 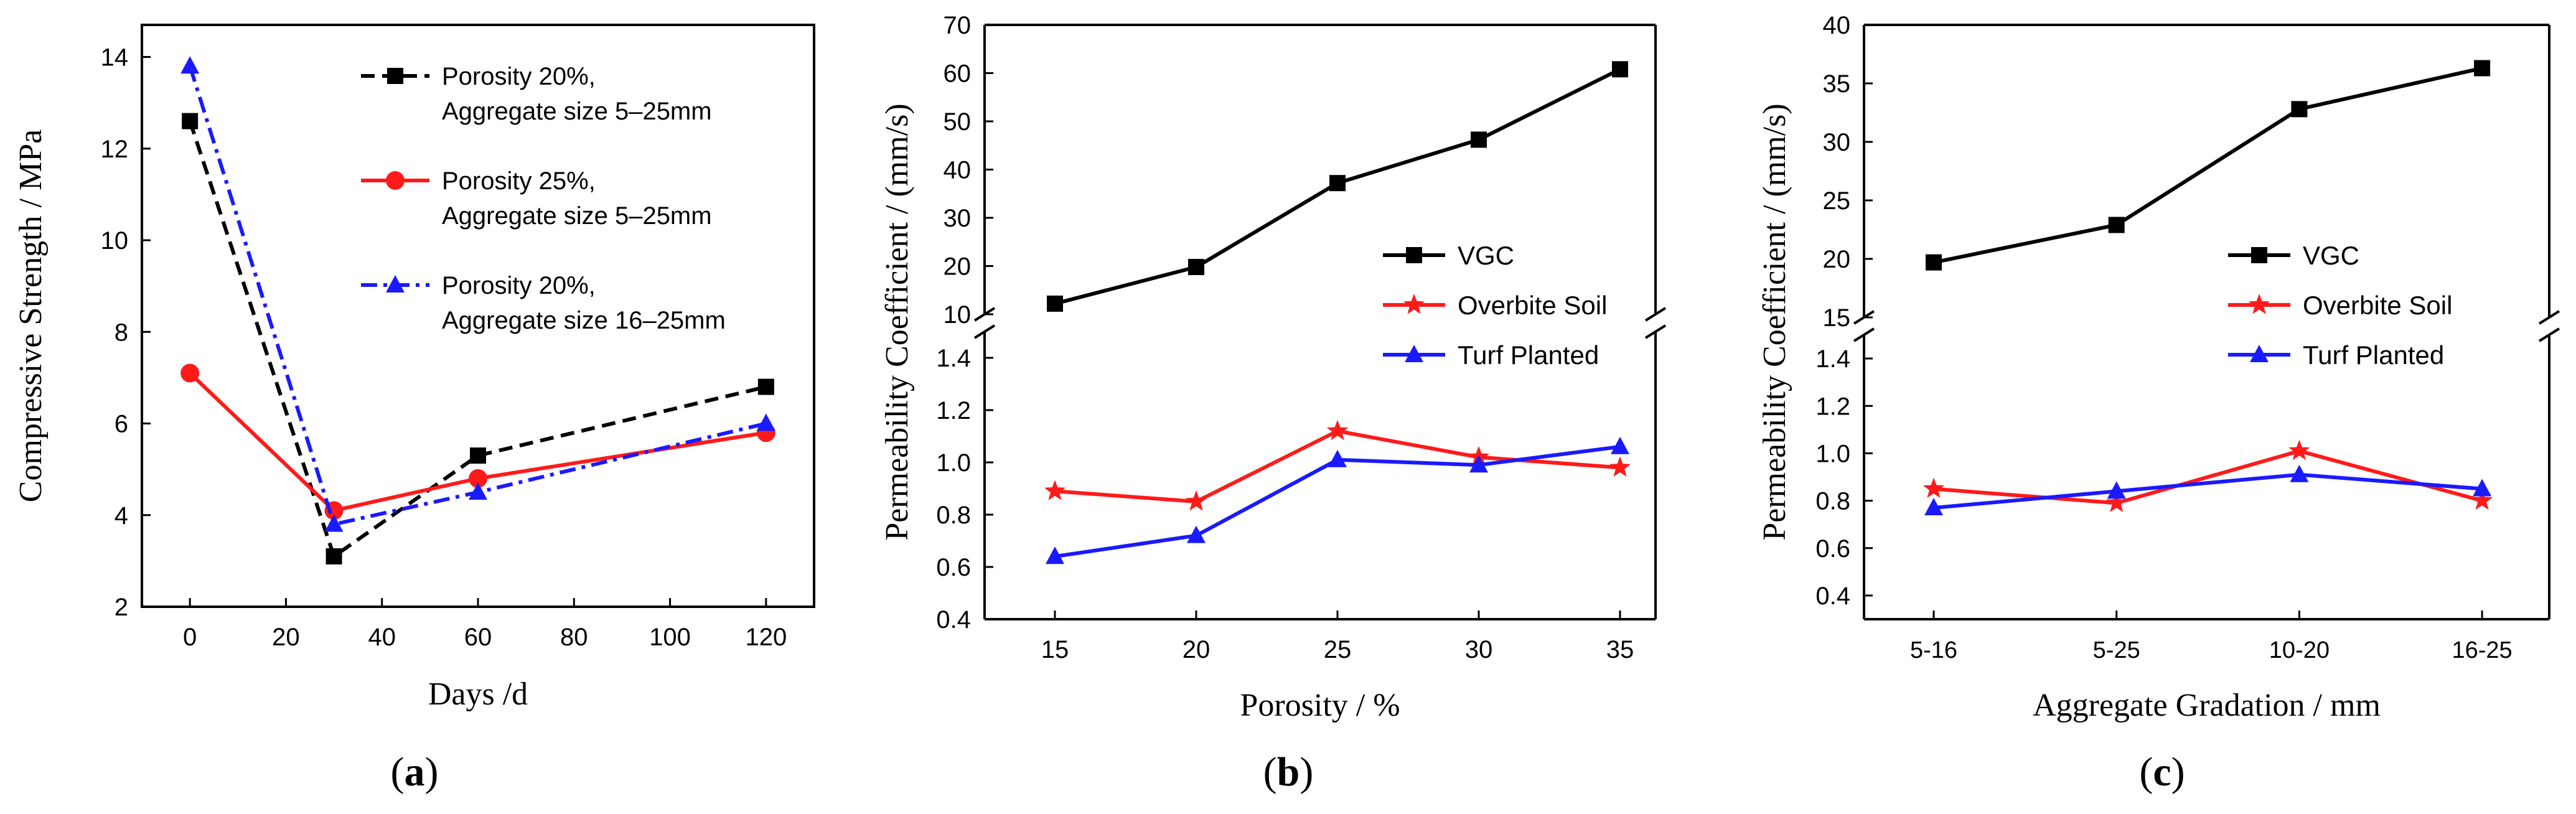 I want to click on panel-b-x-tick-label: 30, so click(x=1479, y=649).